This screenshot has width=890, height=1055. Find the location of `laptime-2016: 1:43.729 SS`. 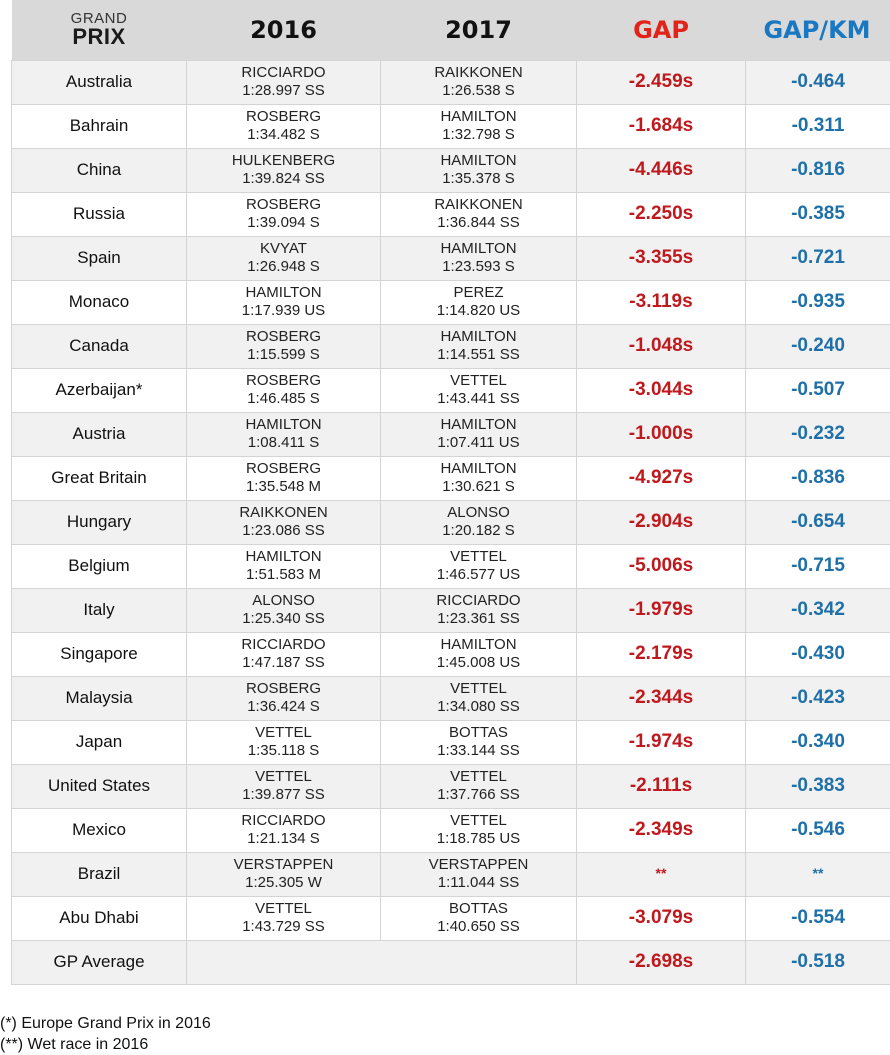

laptime-2016: 1:43.729 SS is located at coordinates (283, 926).